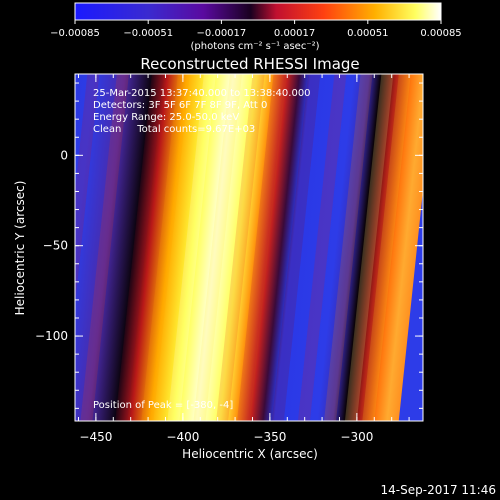  What do you see at coordinates (64, 155) in the screenshot?
I see `y-tick-label: 0` at bounding box center [64, 155].